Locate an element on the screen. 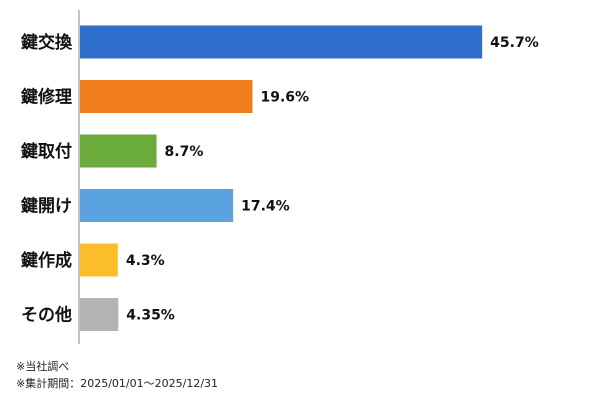 The image size is (600, 400). value-label-2: 19.6% is located at coordinates (284, 98).